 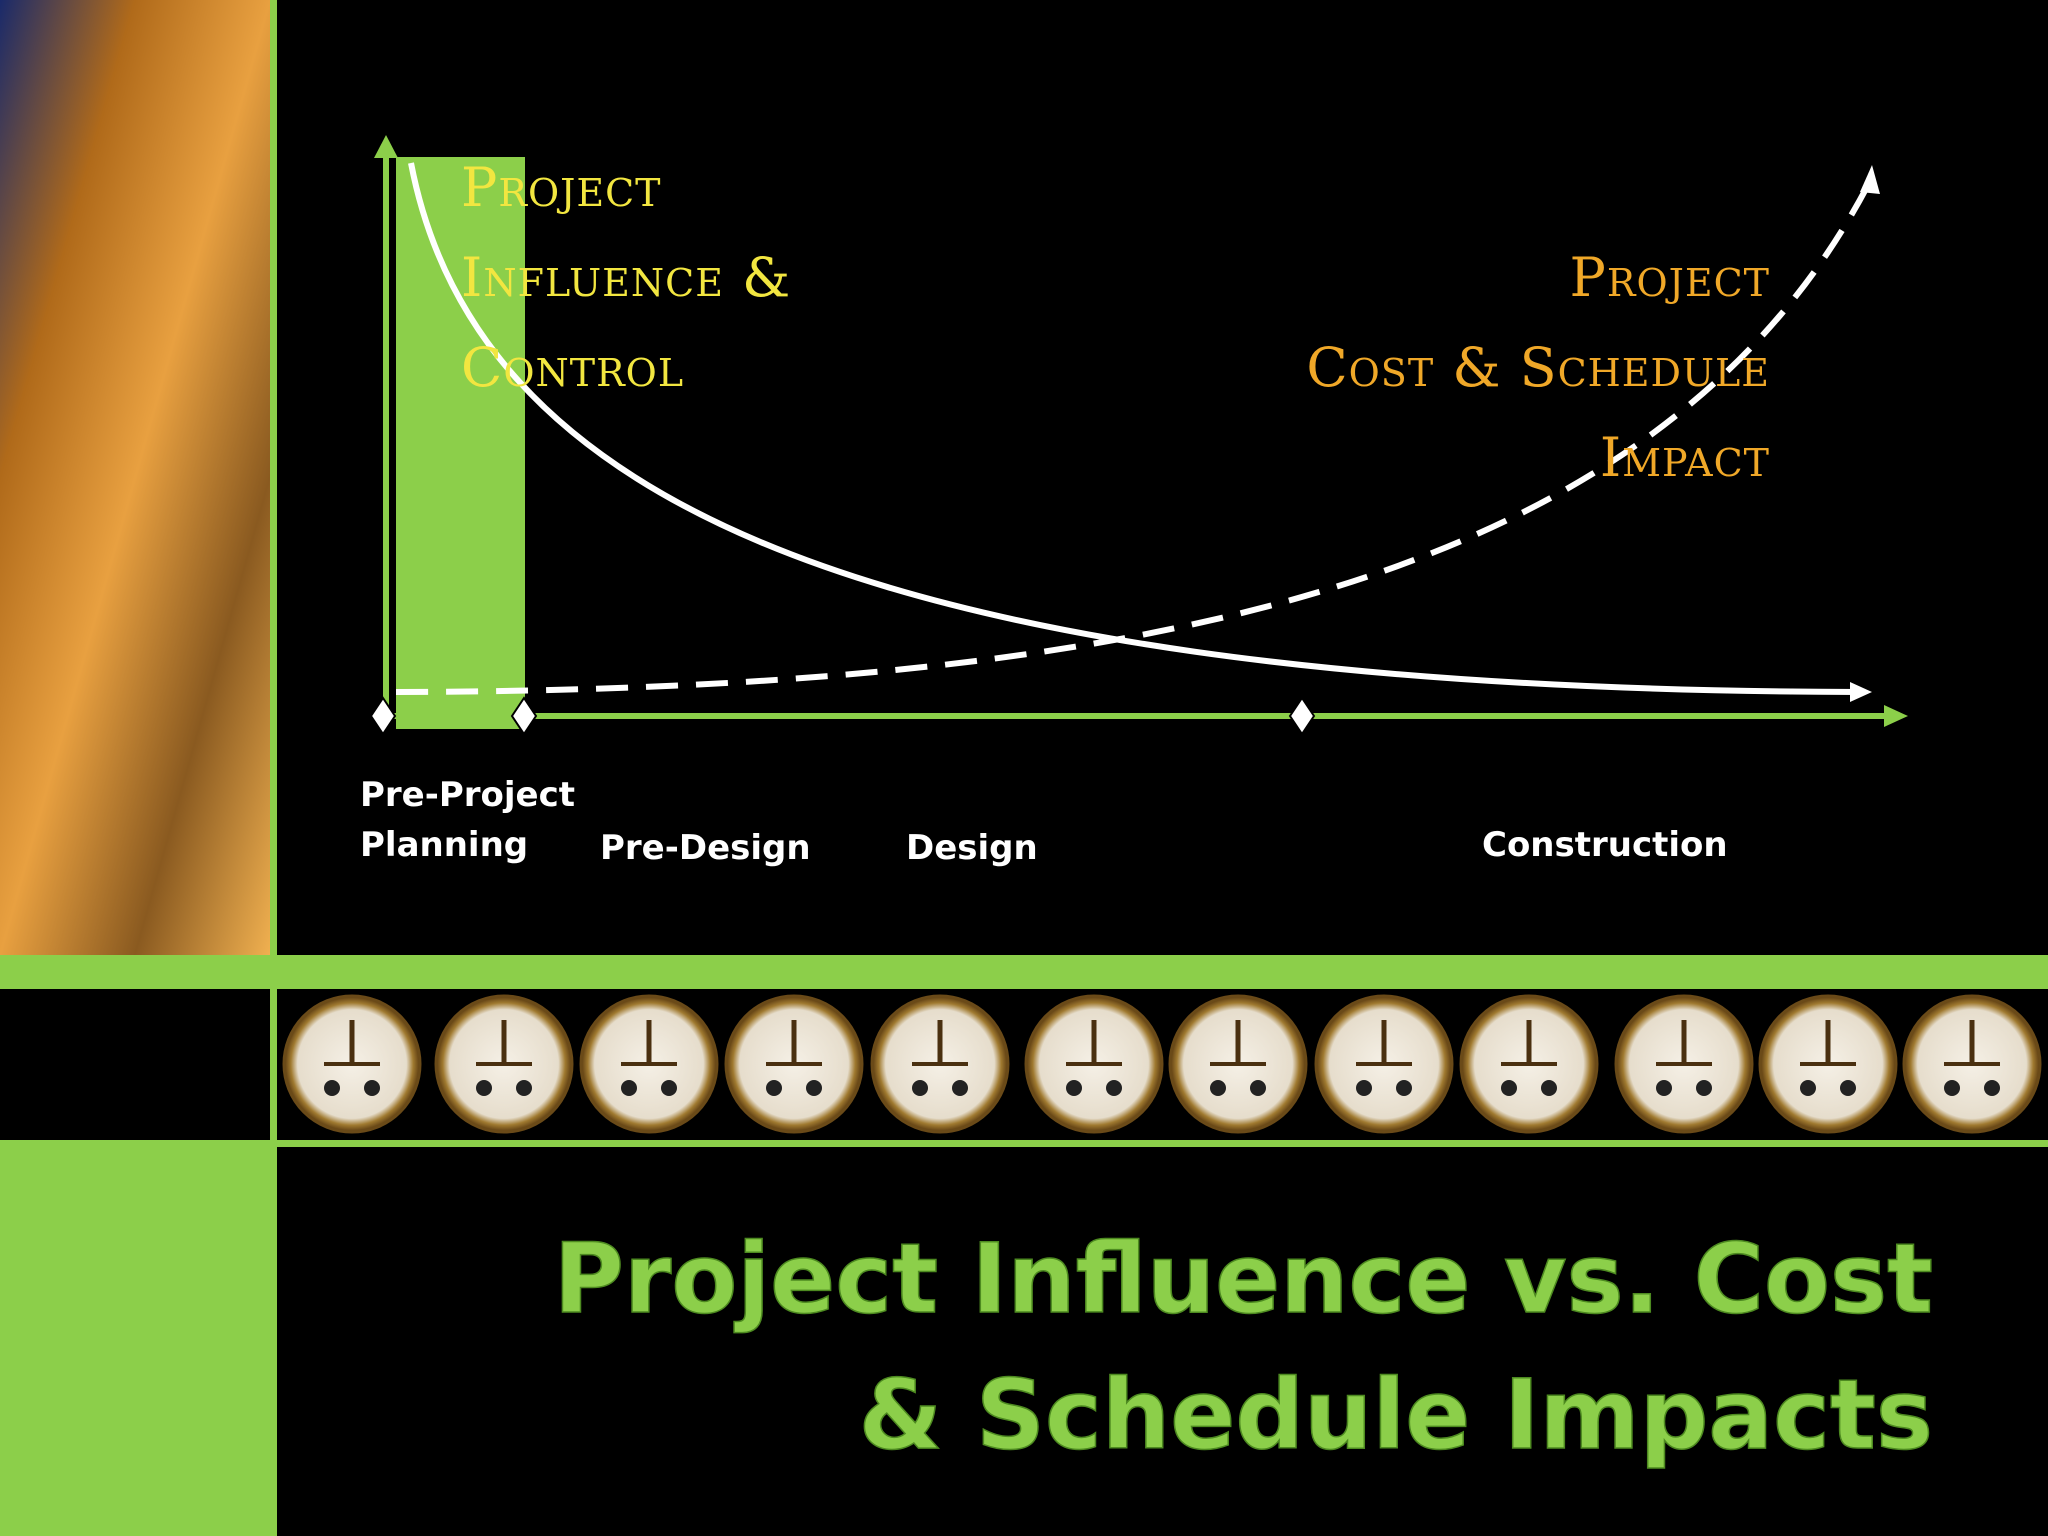 I want to click on influence-label: Project, so click(x=561, y=187).